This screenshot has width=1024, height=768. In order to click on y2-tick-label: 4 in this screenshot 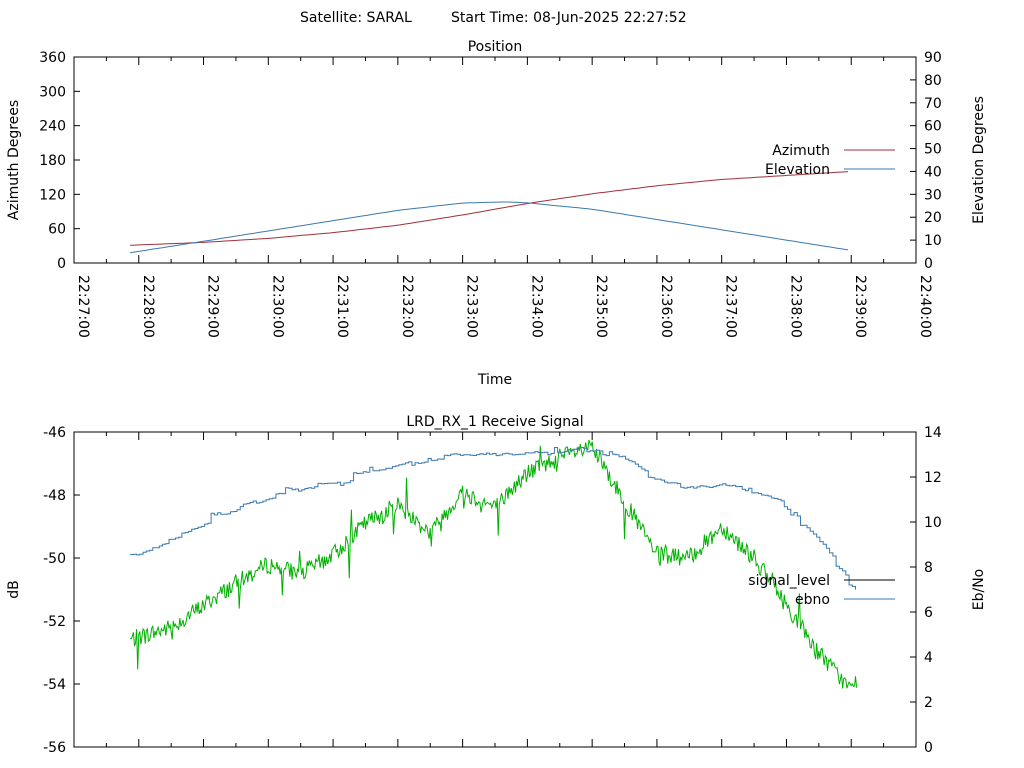, I will do `click(928, 658)`.